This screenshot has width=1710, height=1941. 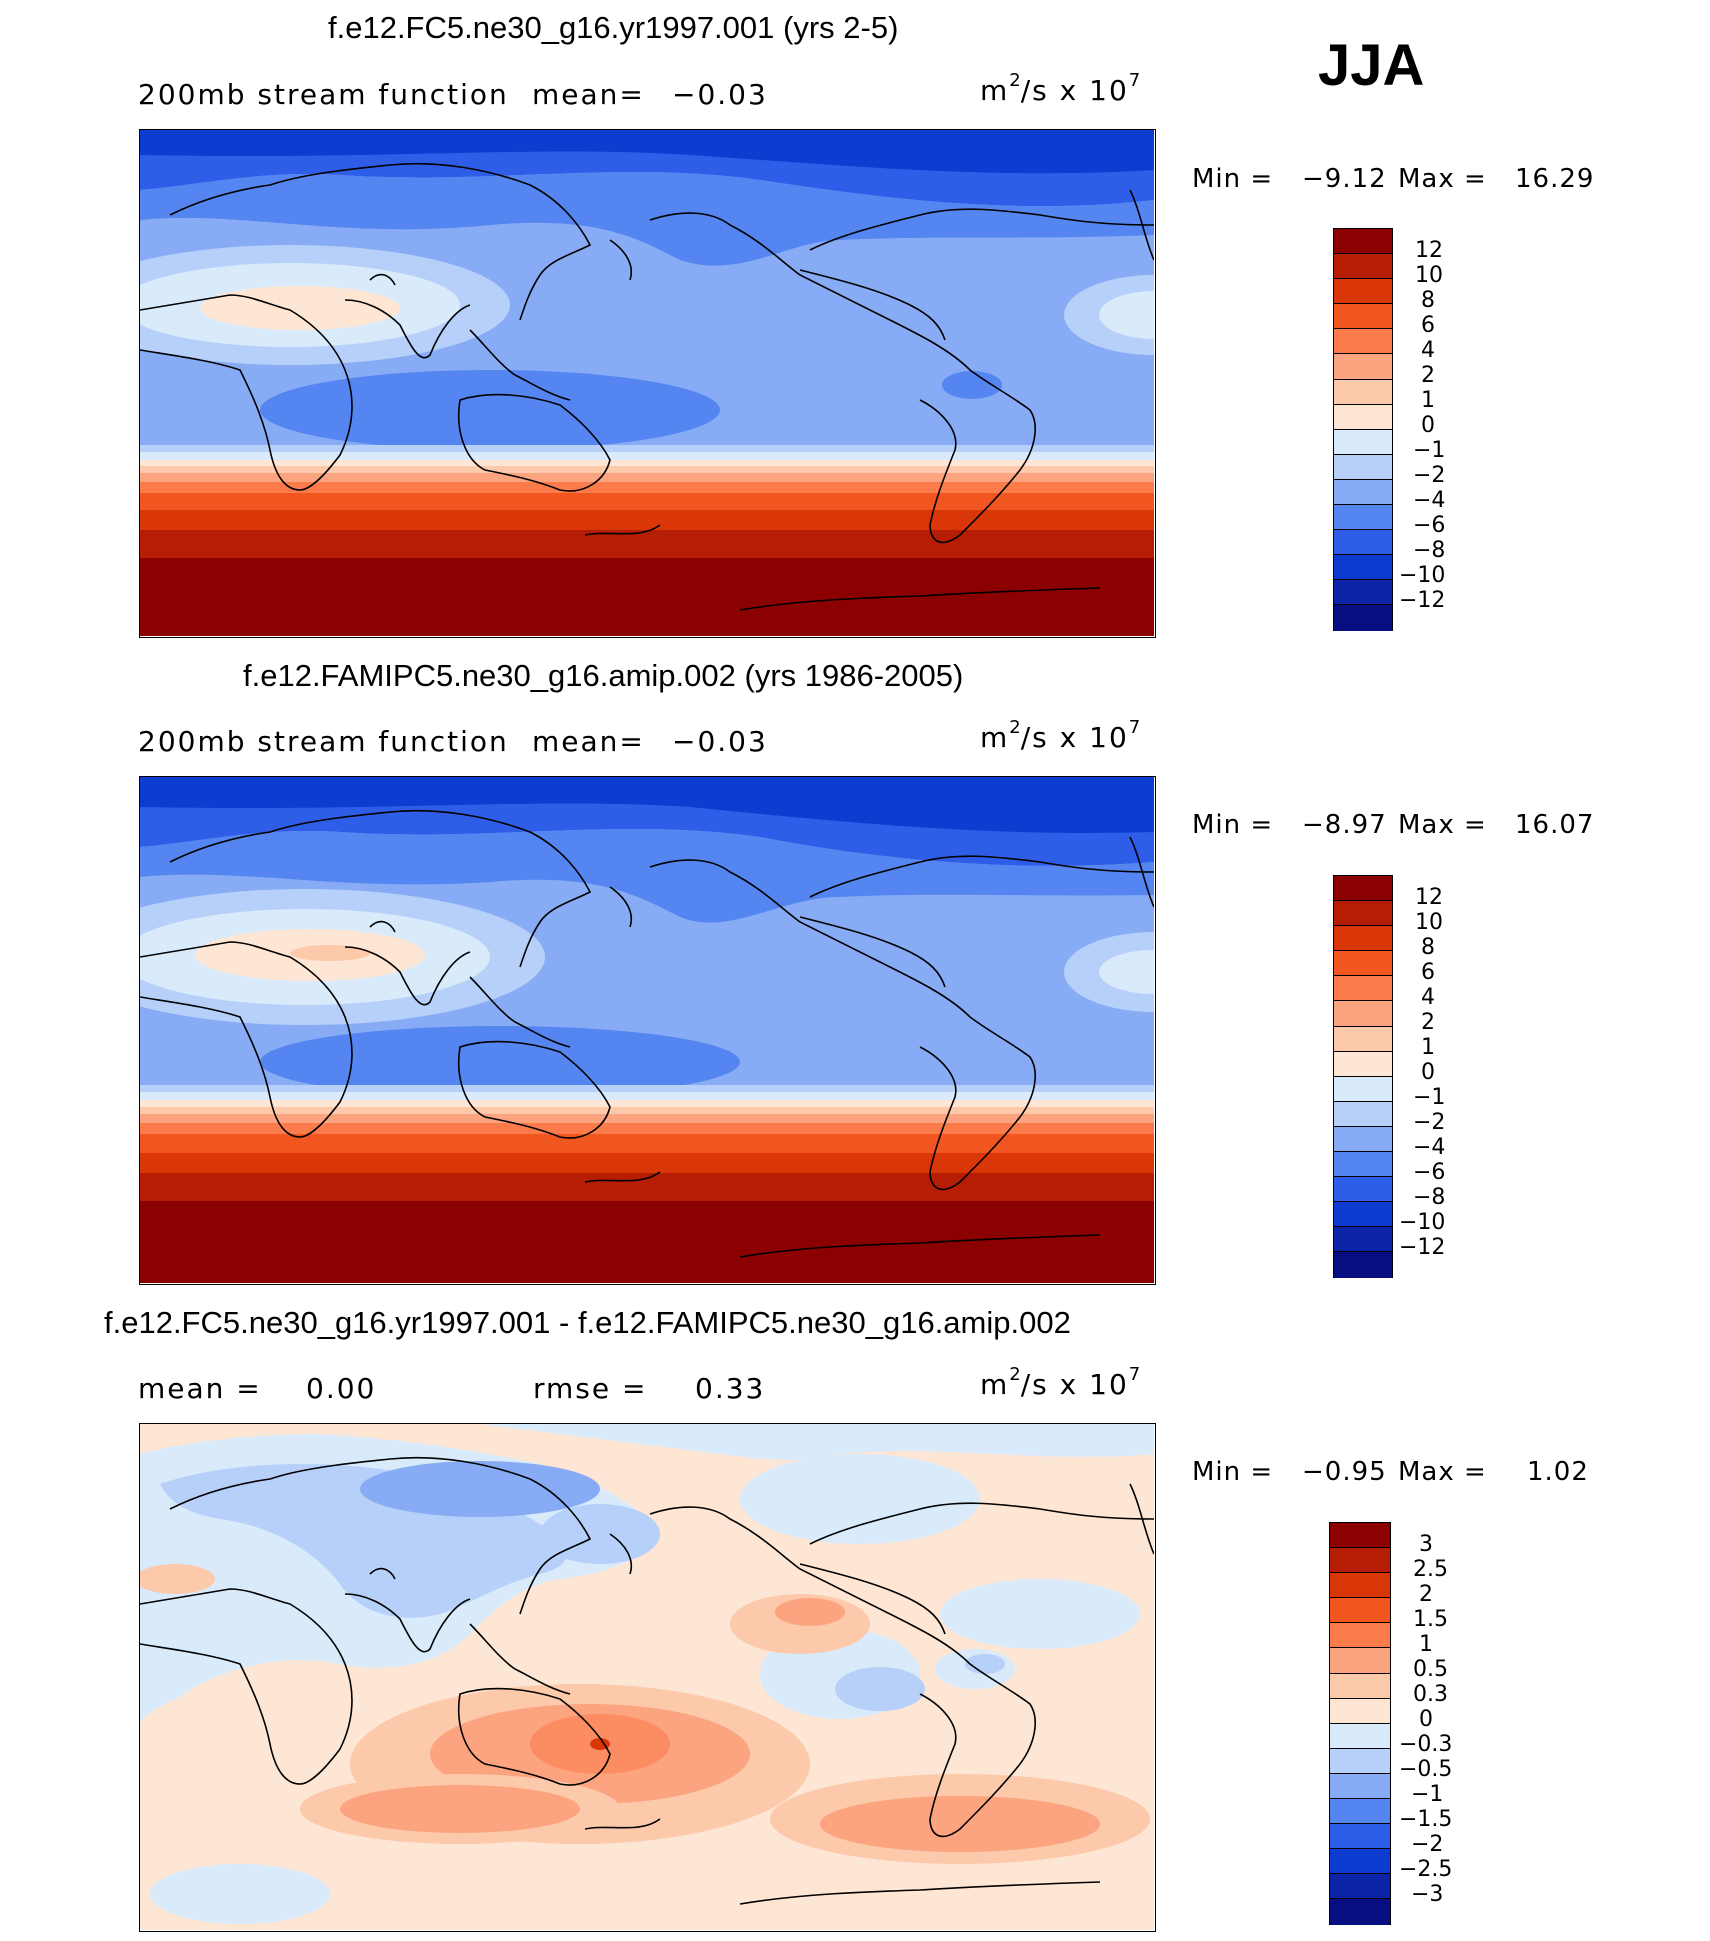 I want to click on colorbar-label: −4, so click(x=1429, y=500).